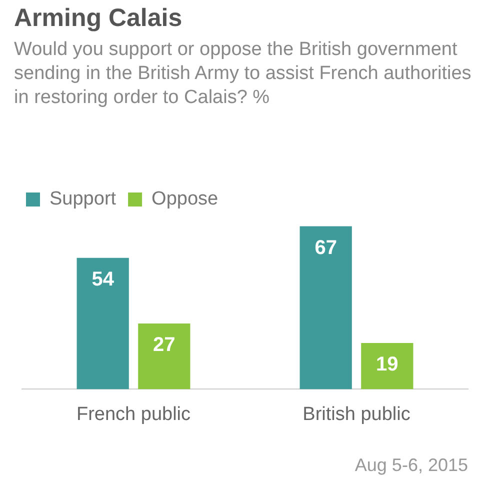 The height and width of the screenshot is (494, 482). Describe the element at coordinates (411, 465) in the screenshot. I see `text: Aug 5-6, 2015` at that location.